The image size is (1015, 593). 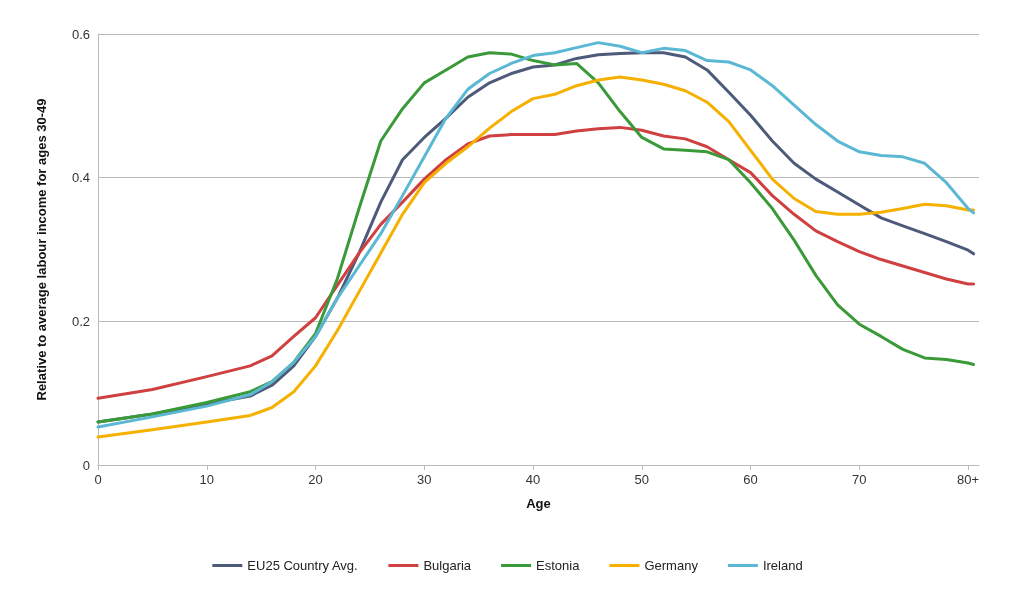 I want to click on legend-label: Estonia, so click(x=558, y=565).